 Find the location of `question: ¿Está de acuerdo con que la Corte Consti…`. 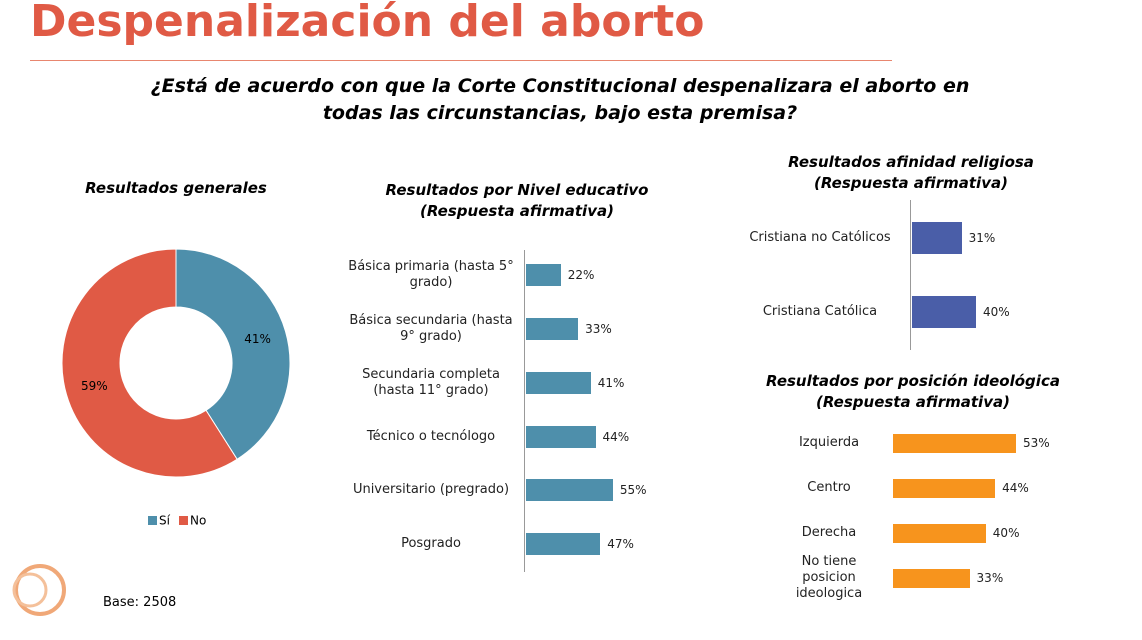

question: ¿Está de acuerdo con que la Corte Consti… is located at coordinates (560, 99).